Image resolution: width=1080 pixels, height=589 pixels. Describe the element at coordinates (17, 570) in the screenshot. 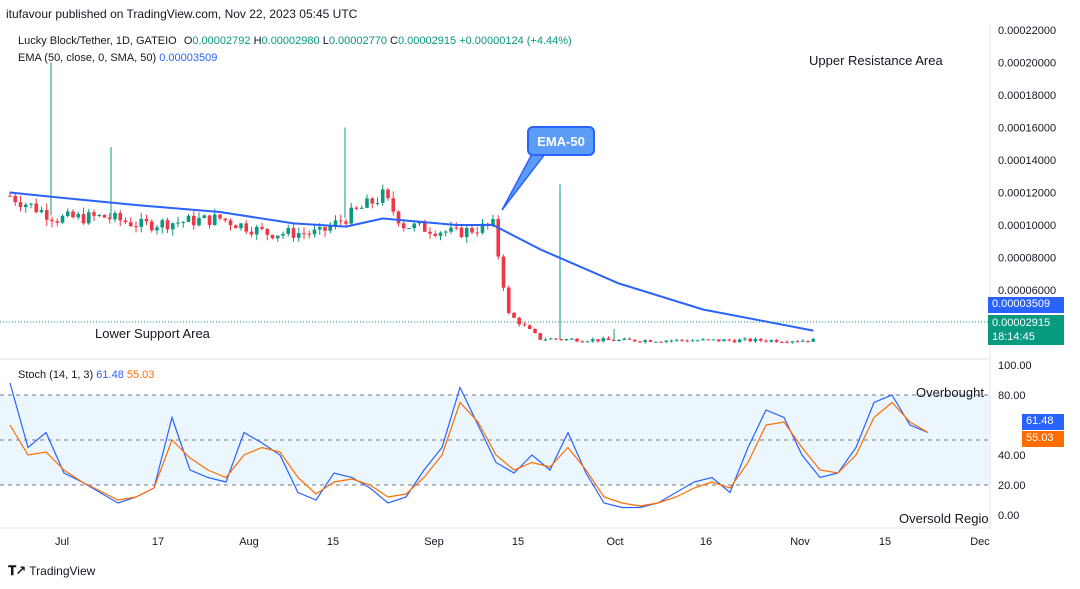

I see `tradingview-logo-icon: 𝐓↗` at that location.